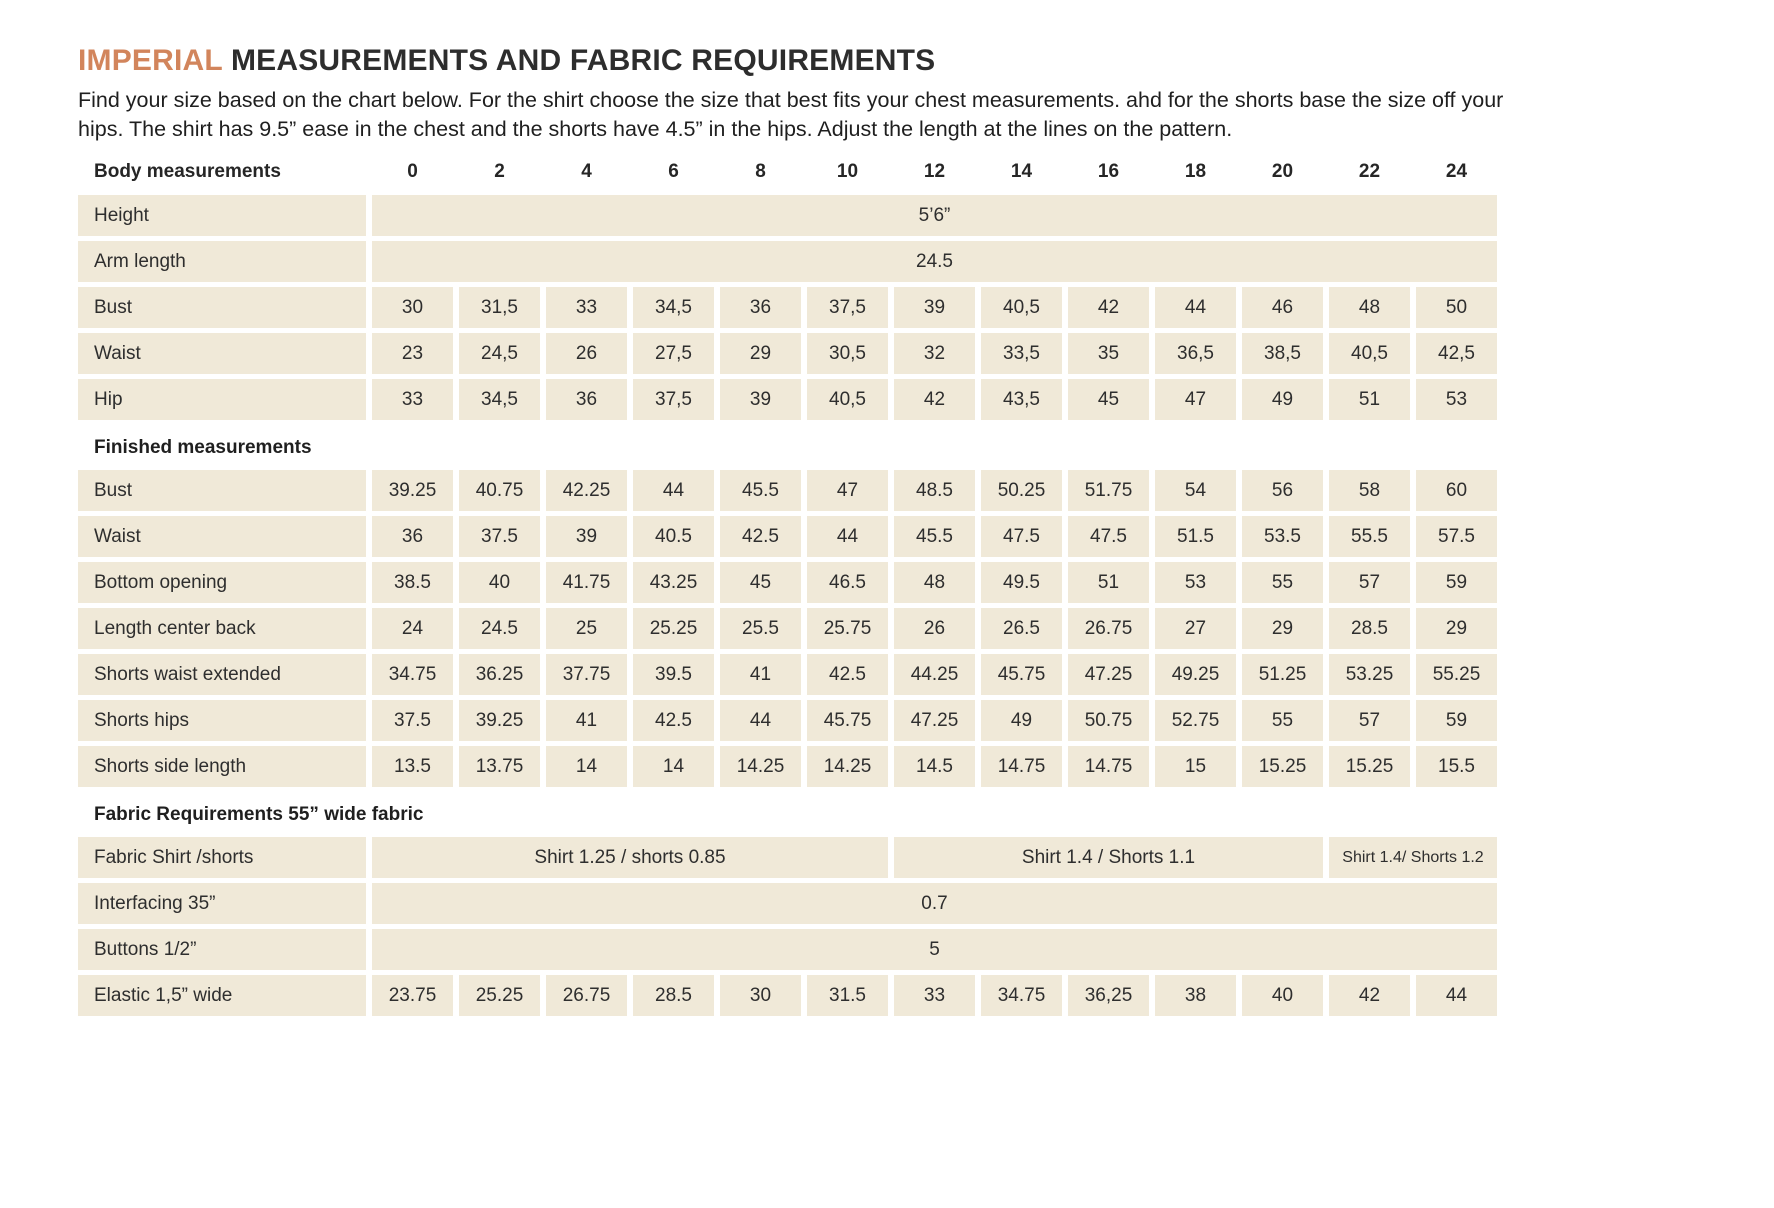  I want to click on row-label: Waist, so click(222, 537).